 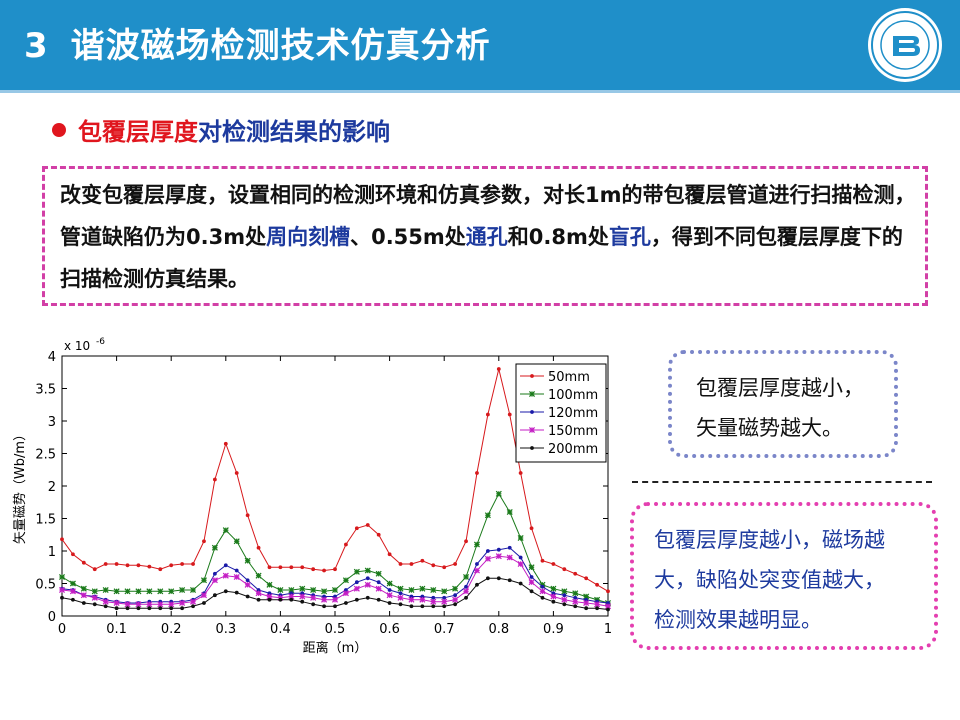 What do you see at coordinates (573, 413) in the screenshot?
I see `legend-label-120mm: 120mm` at bounding box center [573, 413].